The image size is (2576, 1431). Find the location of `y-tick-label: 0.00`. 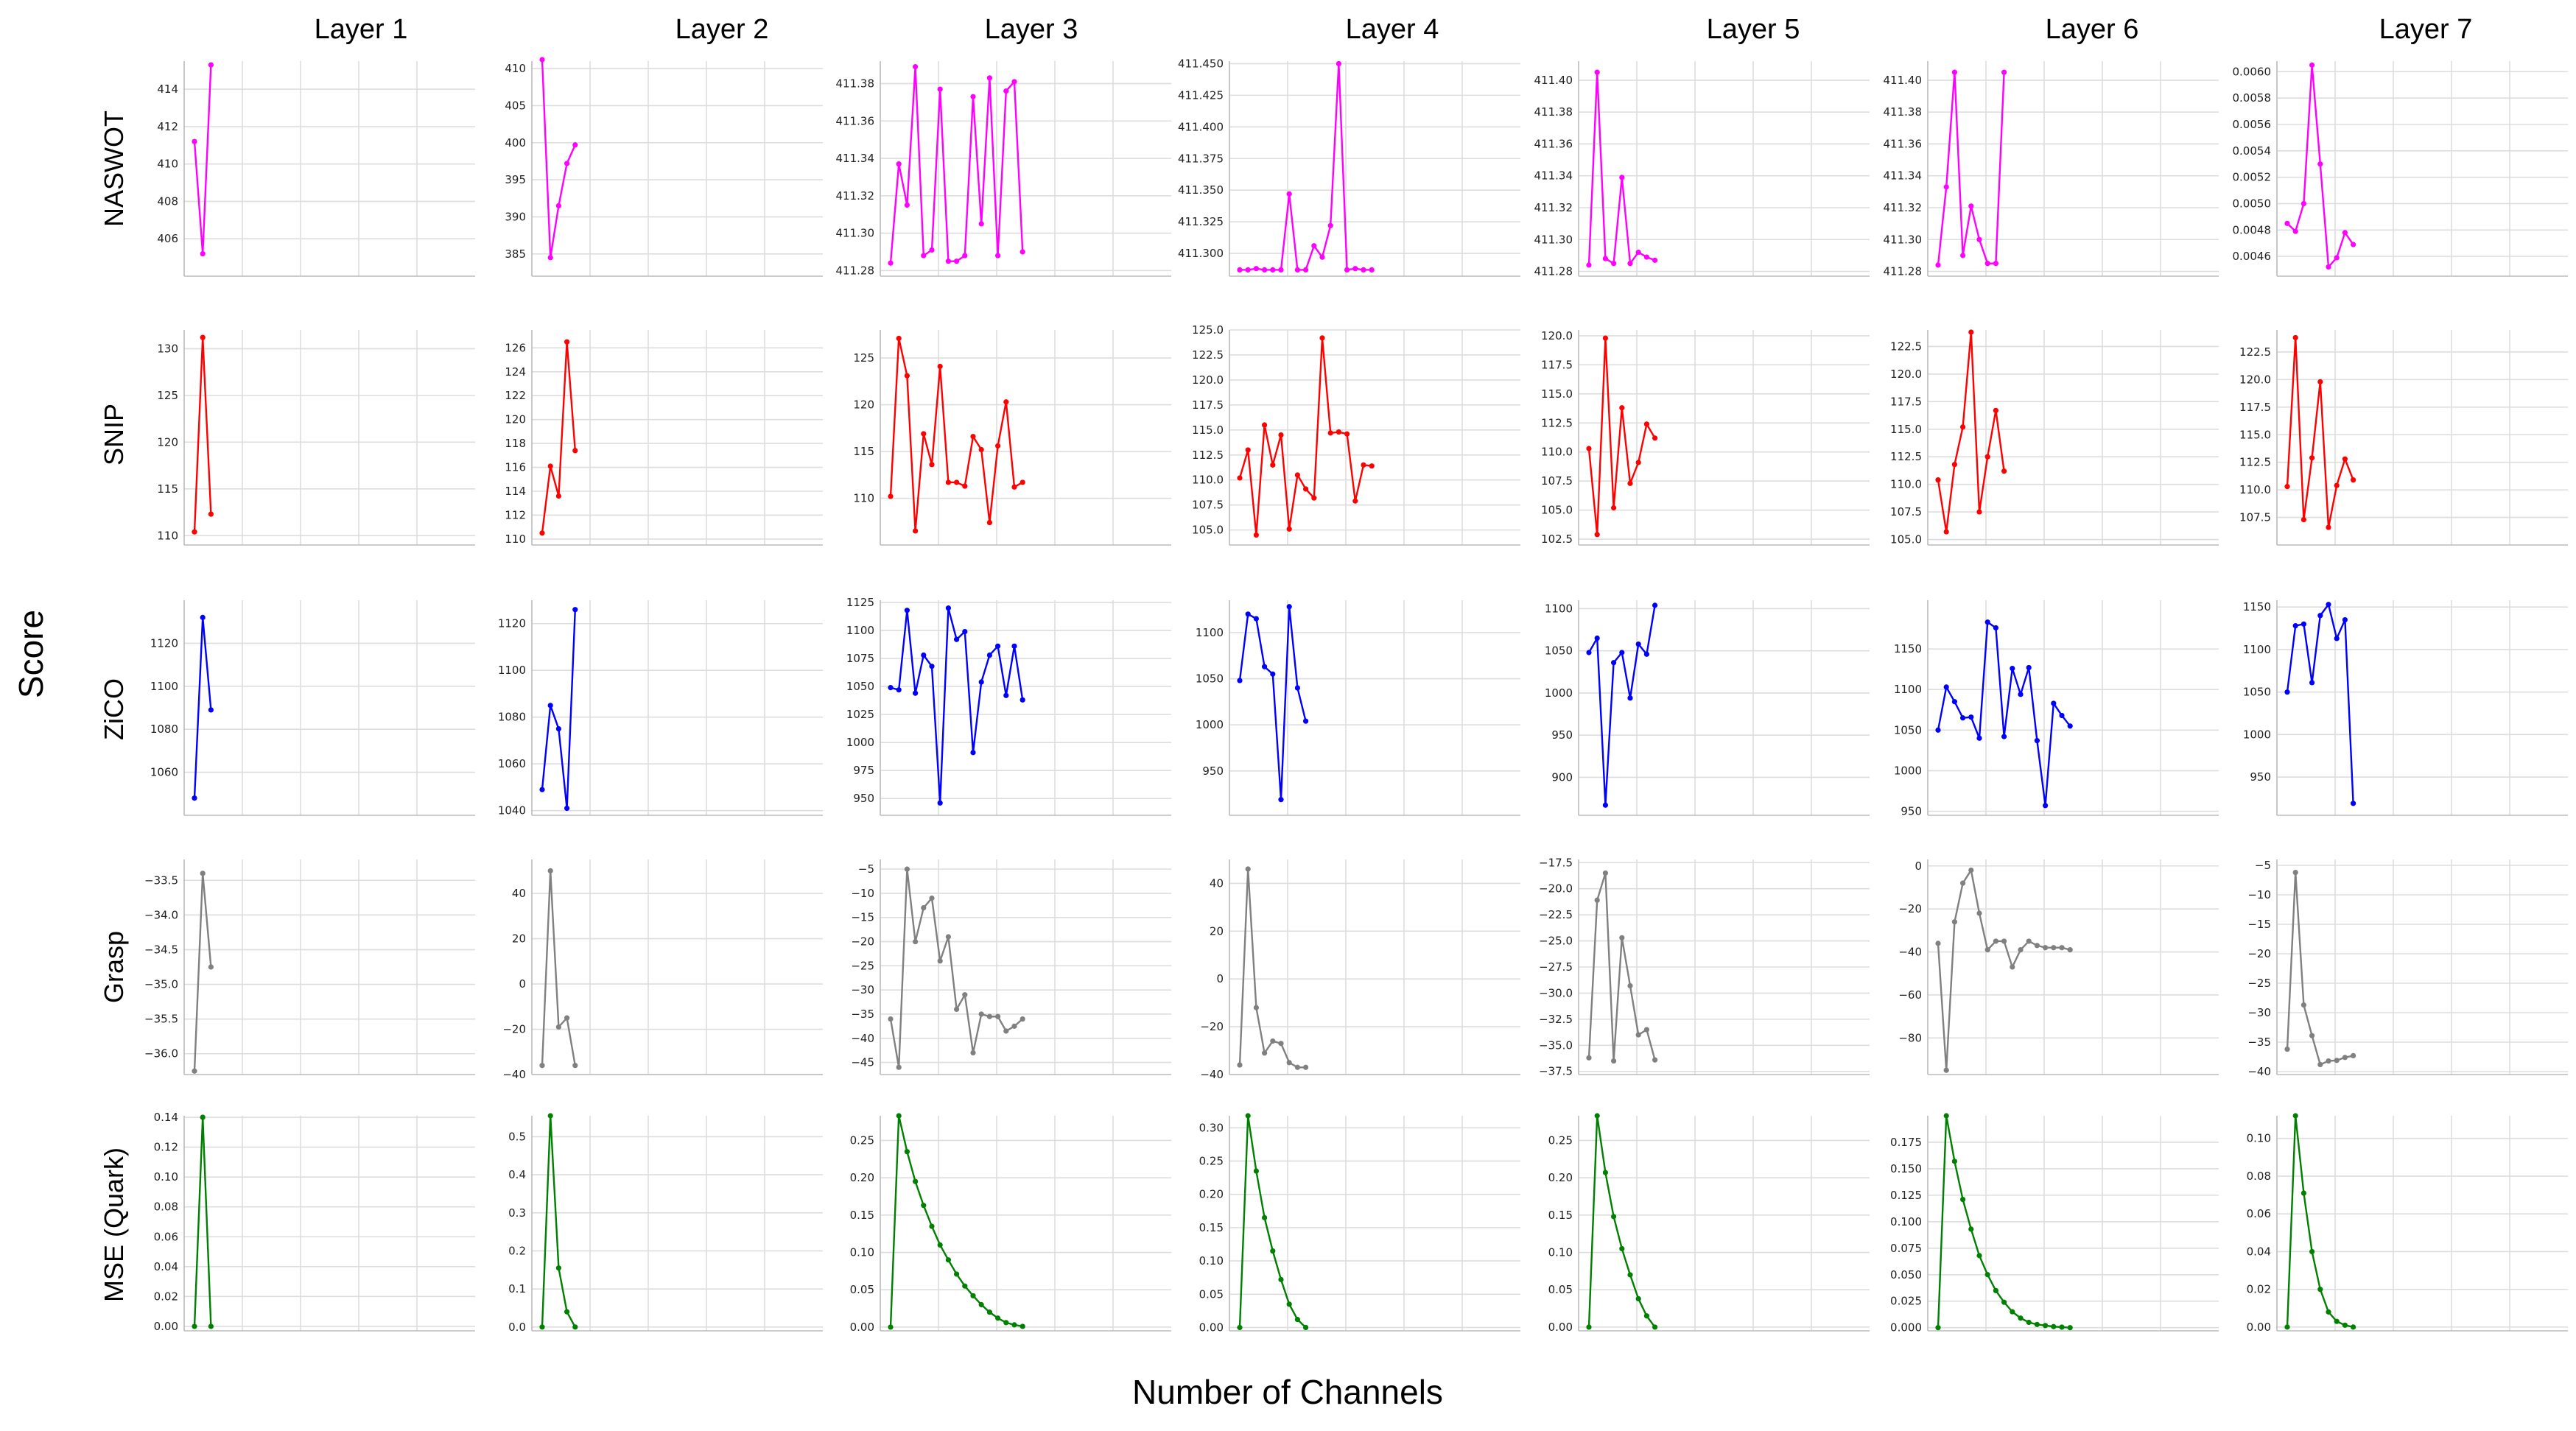

y-tick-label: 0.00 is located at coordinates (1560, 1328).